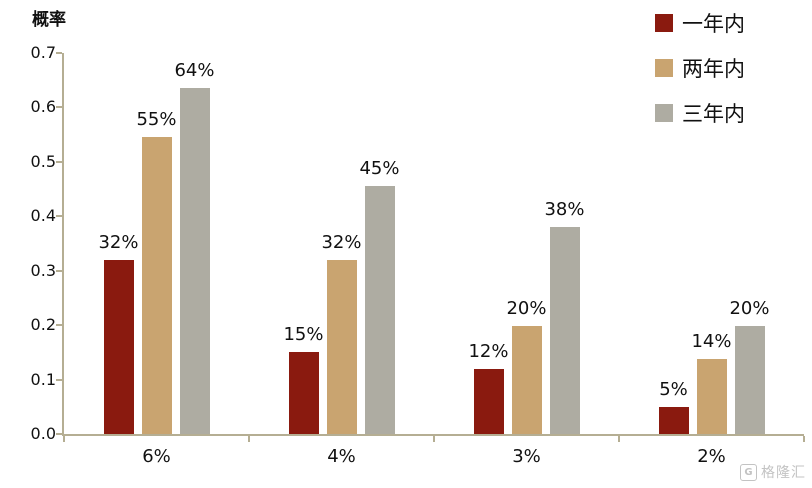  I want to click on bar-三年内-2%, so click(749, 380).